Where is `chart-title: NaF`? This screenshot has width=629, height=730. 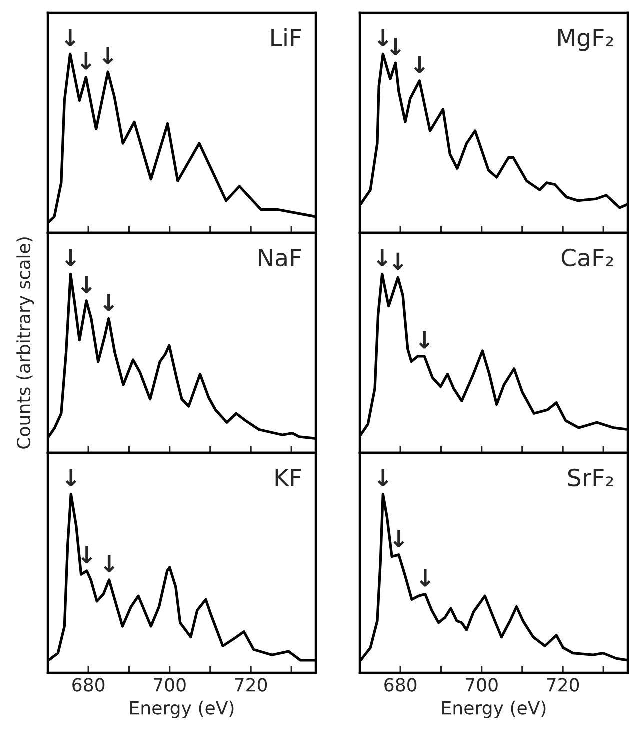
chart-title: NaF is located at coordinates (280, 258).